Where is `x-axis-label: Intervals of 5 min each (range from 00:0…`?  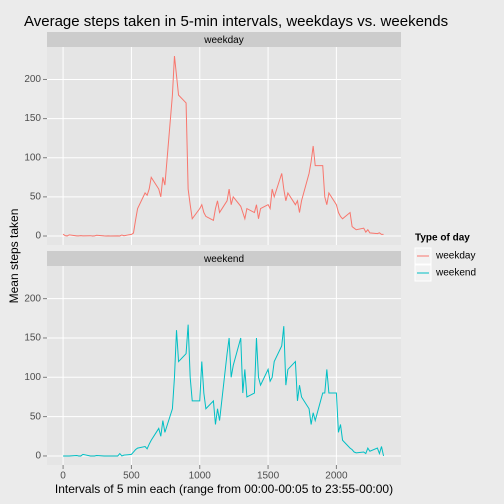 x-axis-label: Intervals of 5 min each (range from 00:0… is located at coordinates (224, 489).